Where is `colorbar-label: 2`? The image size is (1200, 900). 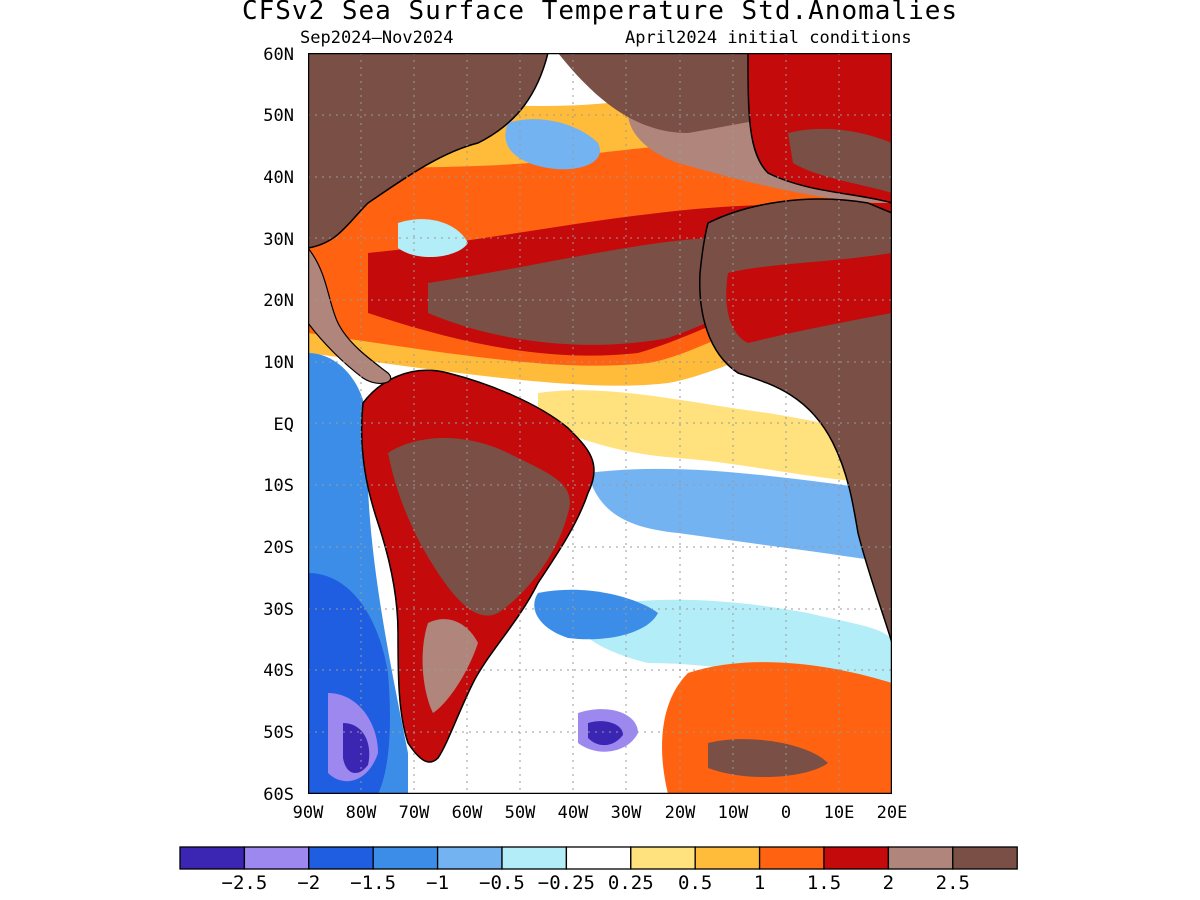 colorbar-label: 2 is located at coordinates (888, 883).